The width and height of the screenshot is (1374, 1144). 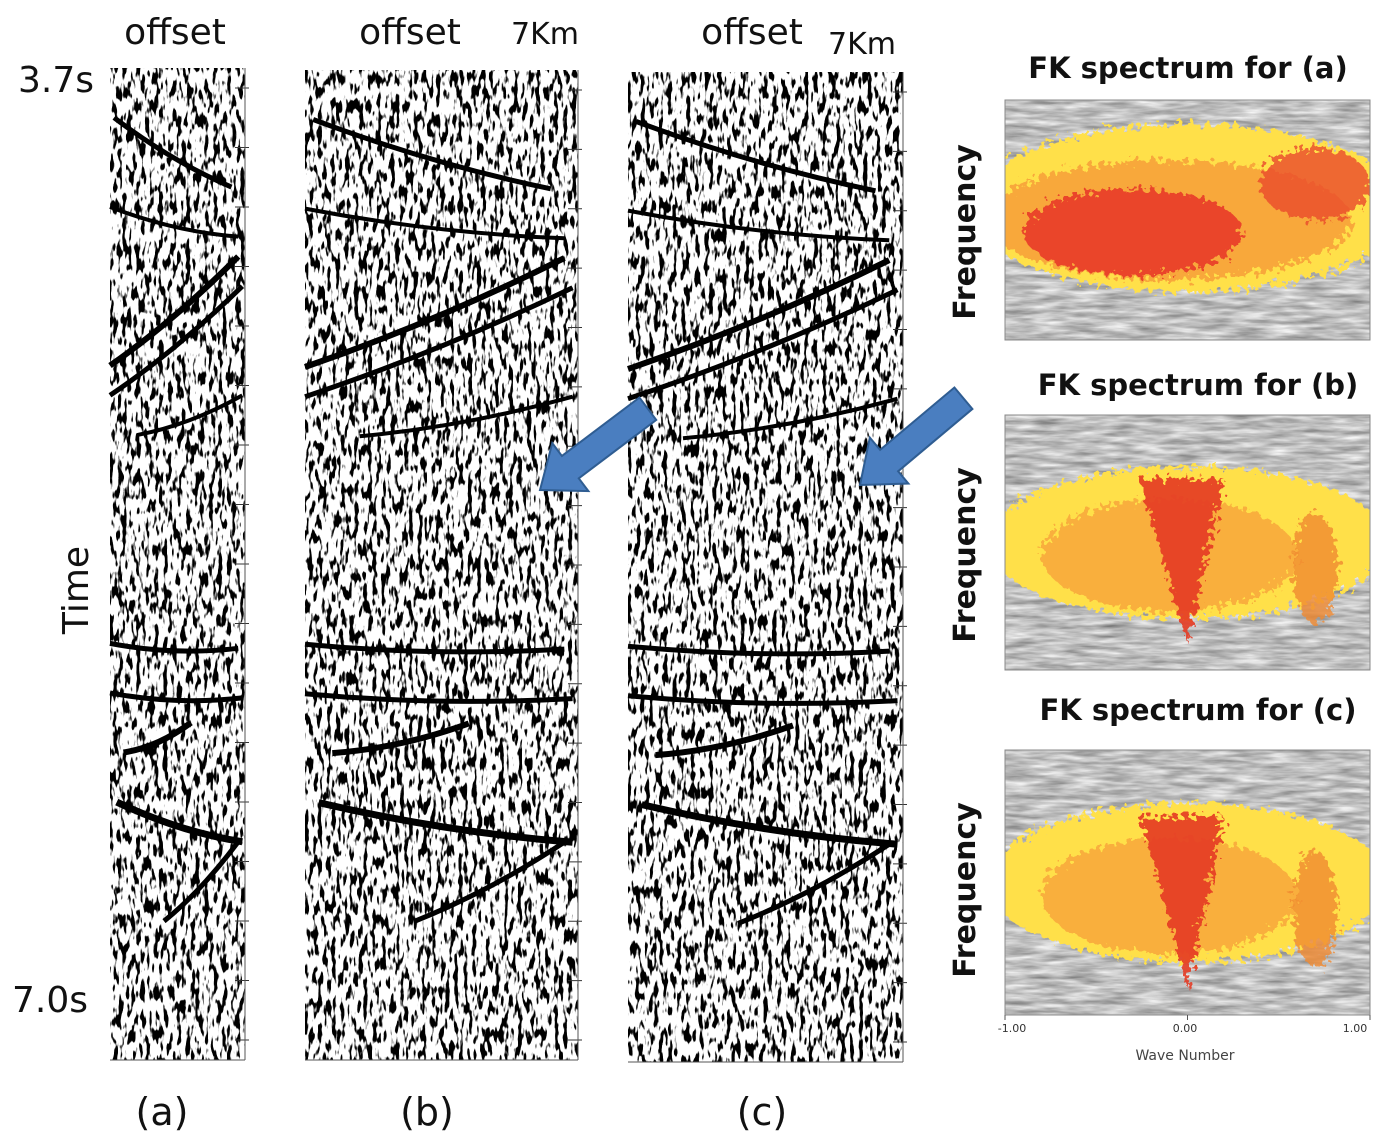 What do you see at coordinates (56, 80) in the screenshot?
I see `time-start: 3.7s` at bounding box center [56, 80].